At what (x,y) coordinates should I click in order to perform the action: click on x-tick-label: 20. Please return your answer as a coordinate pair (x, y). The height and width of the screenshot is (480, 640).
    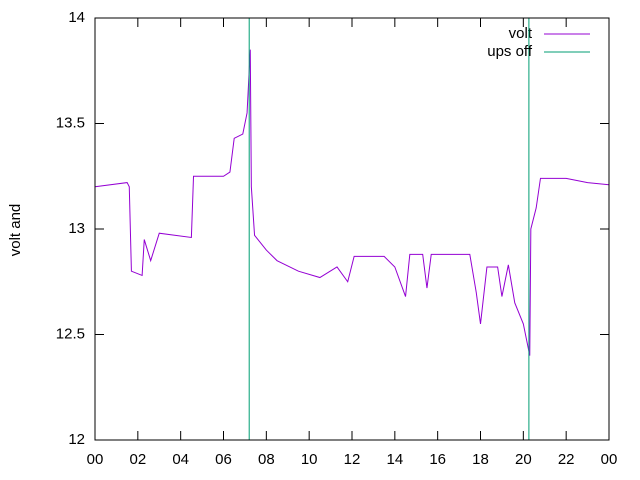
    Looking at the image, I should click on (523, 459).